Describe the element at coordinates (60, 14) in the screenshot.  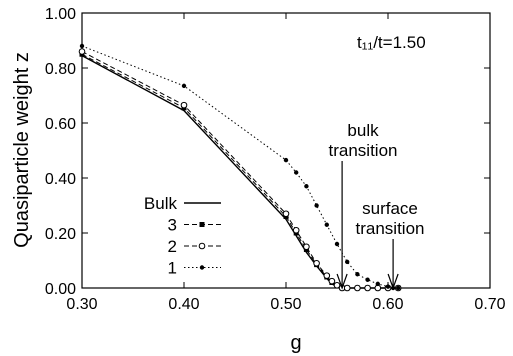
I see `y-tick-label: 1.00` at that location.